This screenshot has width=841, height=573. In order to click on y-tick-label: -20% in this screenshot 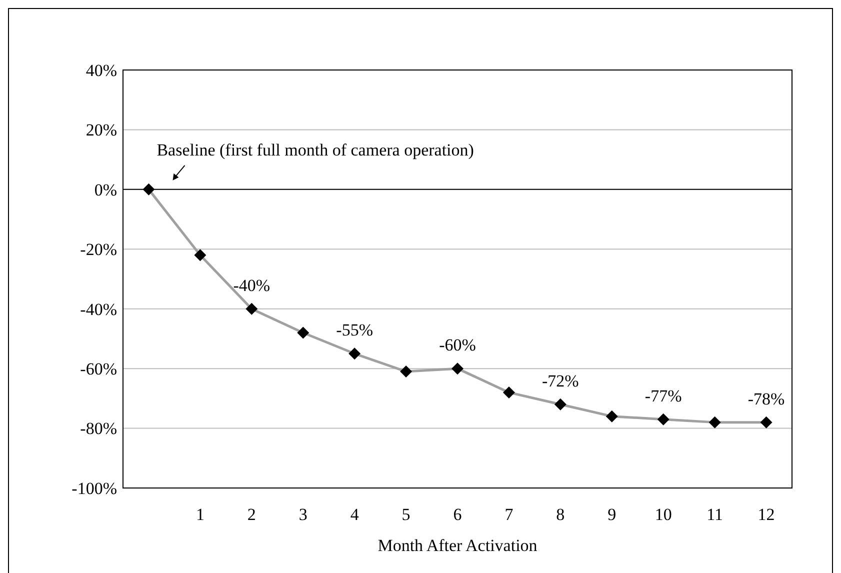, I will do `click(98, 250)`.